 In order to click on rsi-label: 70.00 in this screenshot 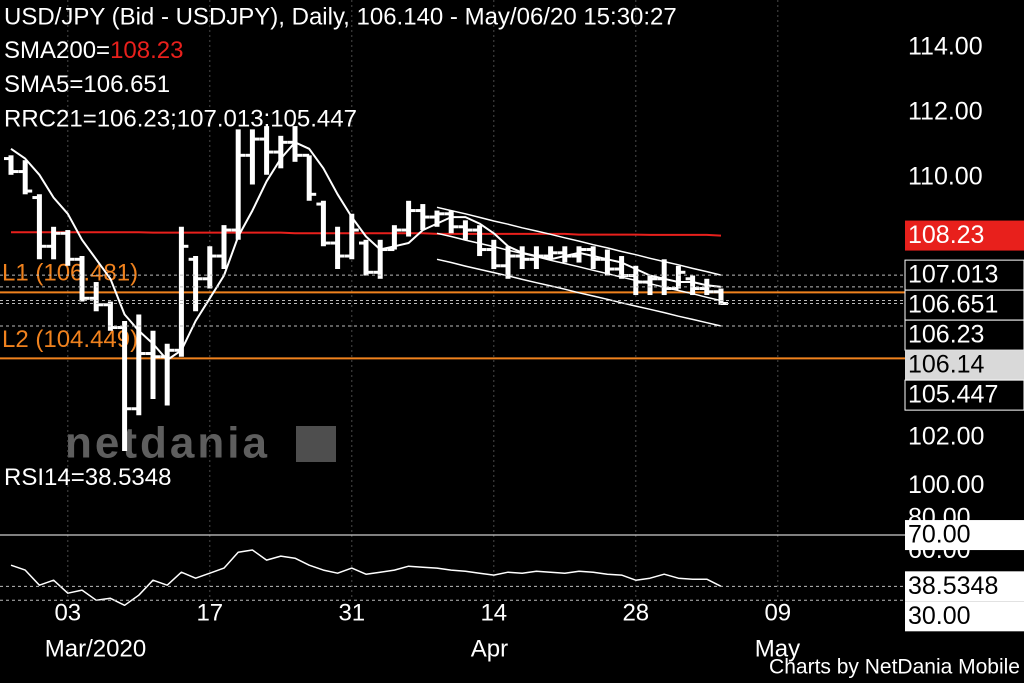, I will do `click(939, 535)`.